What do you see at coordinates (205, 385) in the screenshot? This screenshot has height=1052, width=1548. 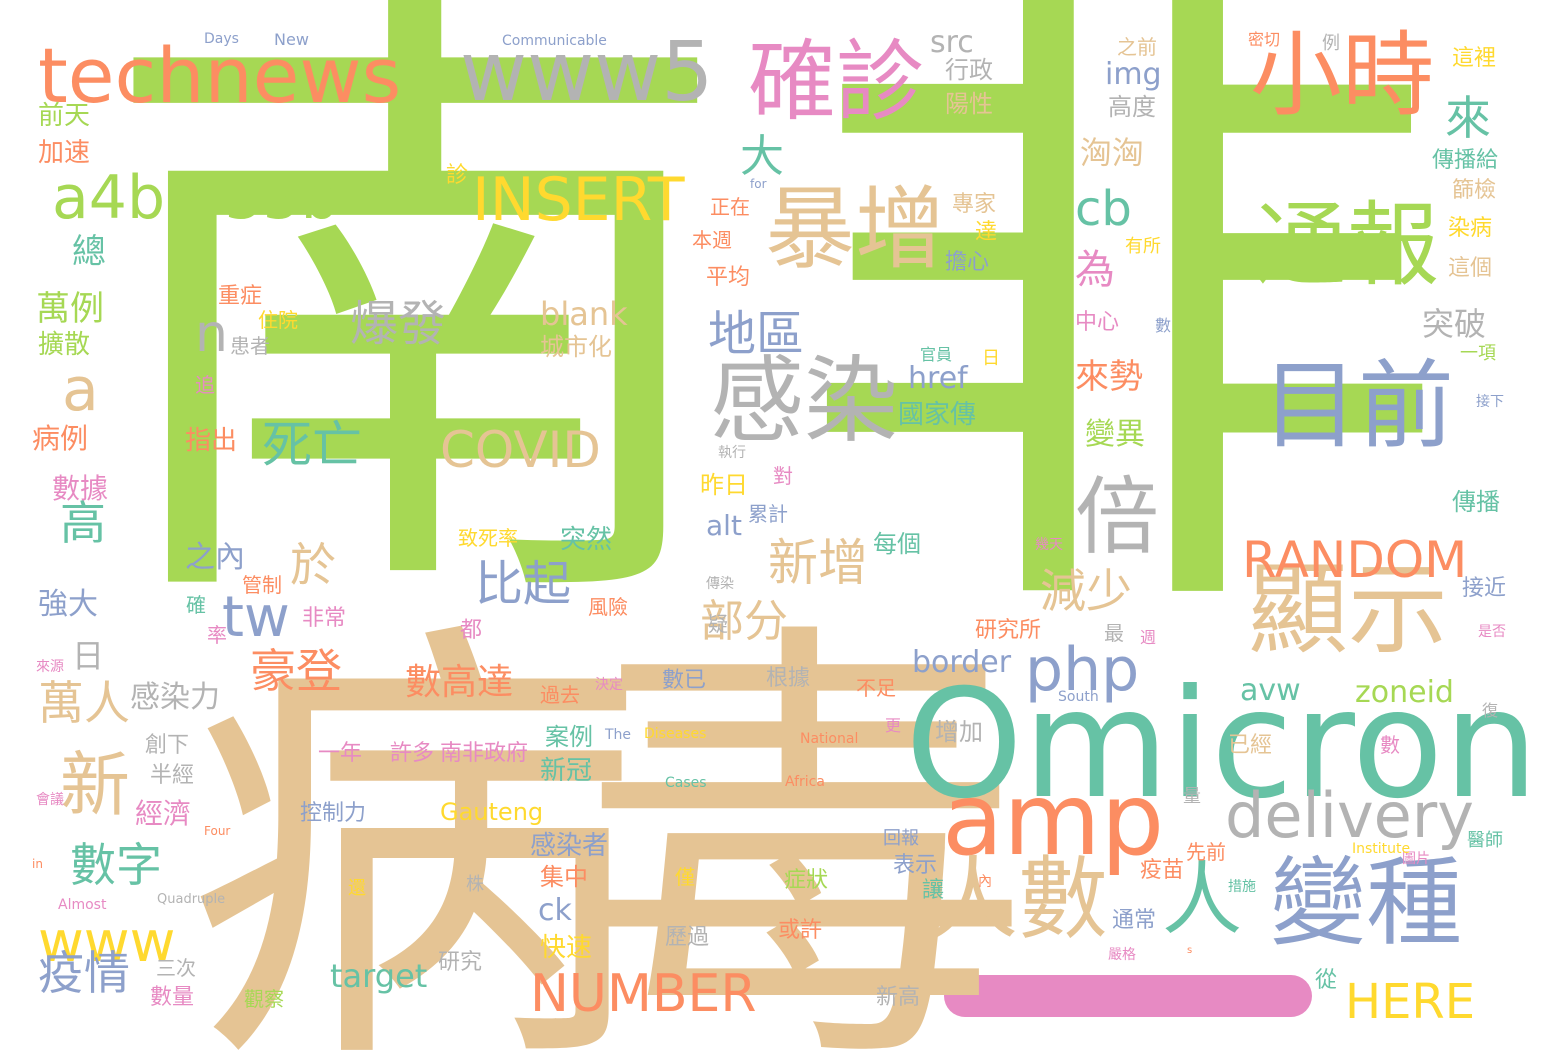 I see `word-96: 追` at bounding box center [205, 385].